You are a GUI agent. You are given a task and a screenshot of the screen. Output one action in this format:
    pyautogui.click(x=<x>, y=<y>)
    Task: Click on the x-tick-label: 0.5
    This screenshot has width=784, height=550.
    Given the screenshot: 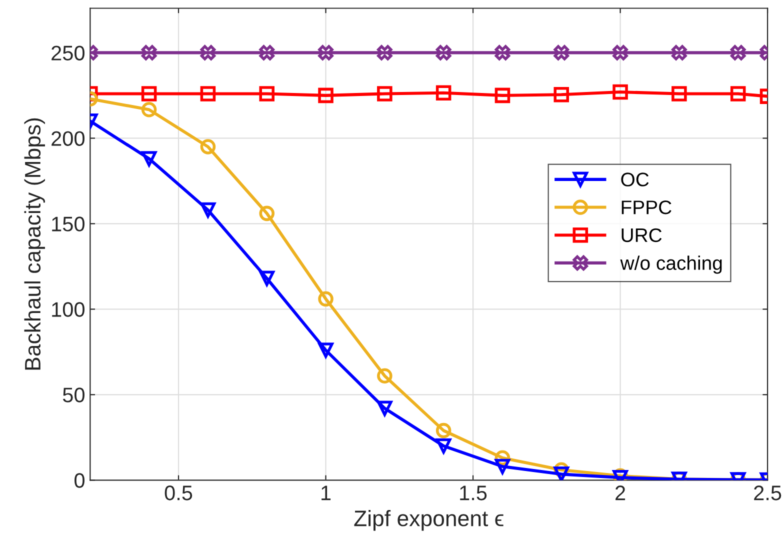 What is the action you would take?
    pyautogui.click(x=178, y=493)
    